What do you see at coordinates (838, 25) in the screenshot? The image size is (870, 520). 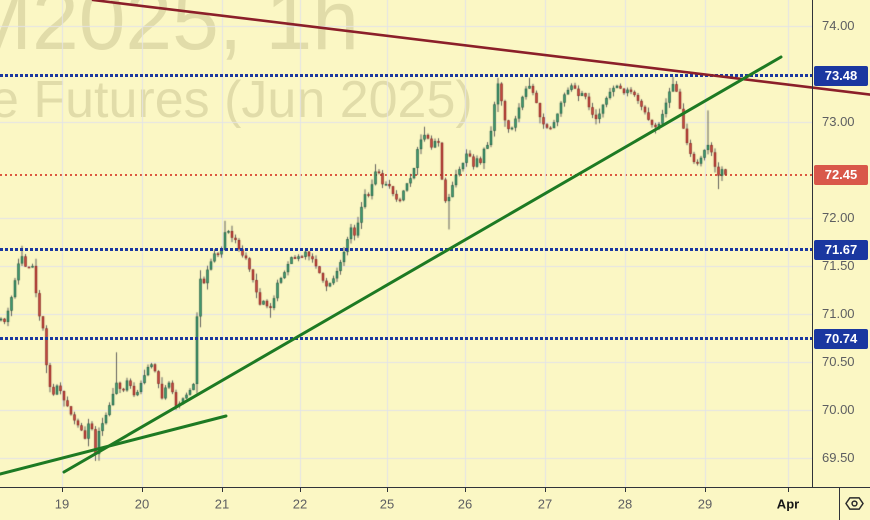 I see `price-tick-label: 74.00` at bounding box center [838, 25].